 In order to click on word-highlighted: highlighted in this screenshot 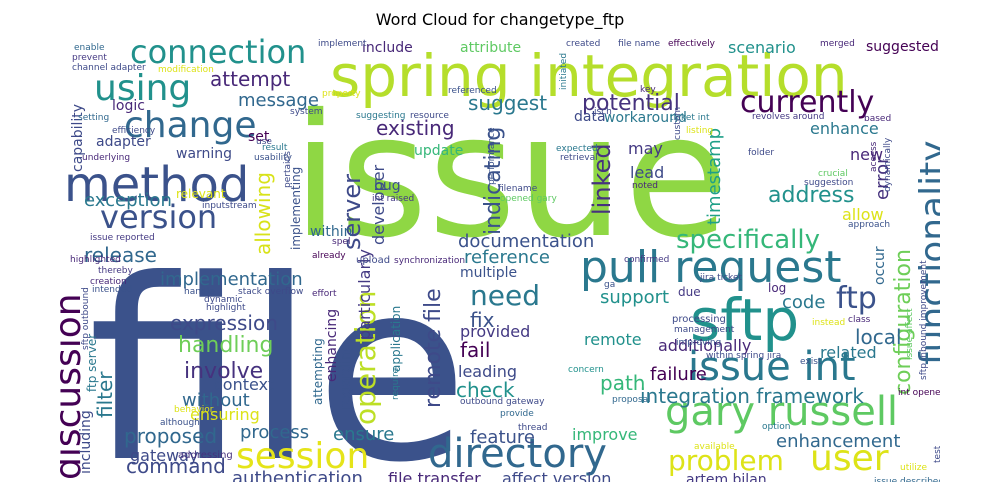, I will do `click(95, 260)`.